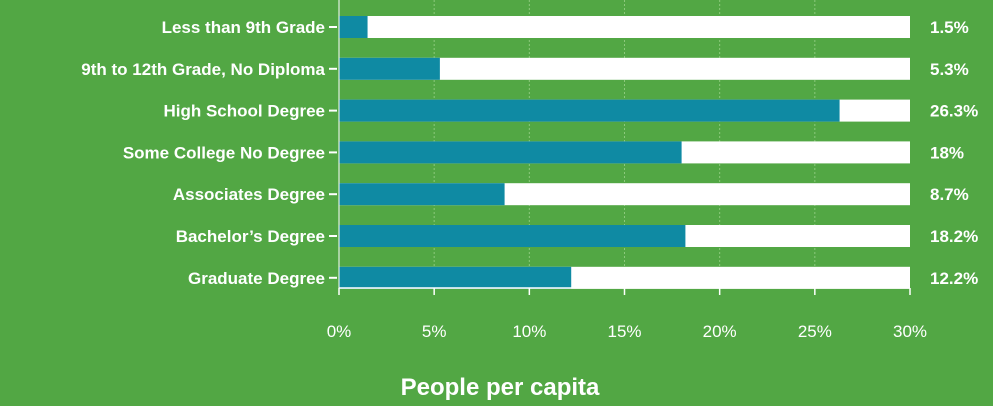  I want to click on x-tick-label: 20%, so click(720, 331).